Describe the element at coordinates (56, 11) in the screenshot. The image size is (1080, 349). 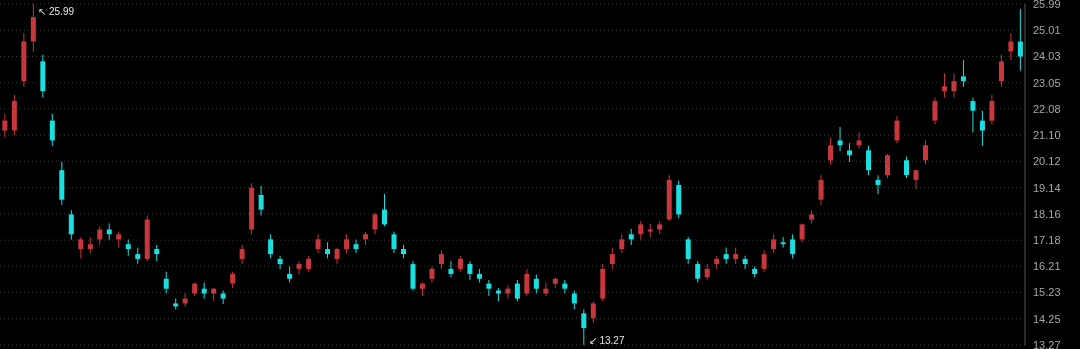
I see `annotation: ↖ 25.99` at that location.